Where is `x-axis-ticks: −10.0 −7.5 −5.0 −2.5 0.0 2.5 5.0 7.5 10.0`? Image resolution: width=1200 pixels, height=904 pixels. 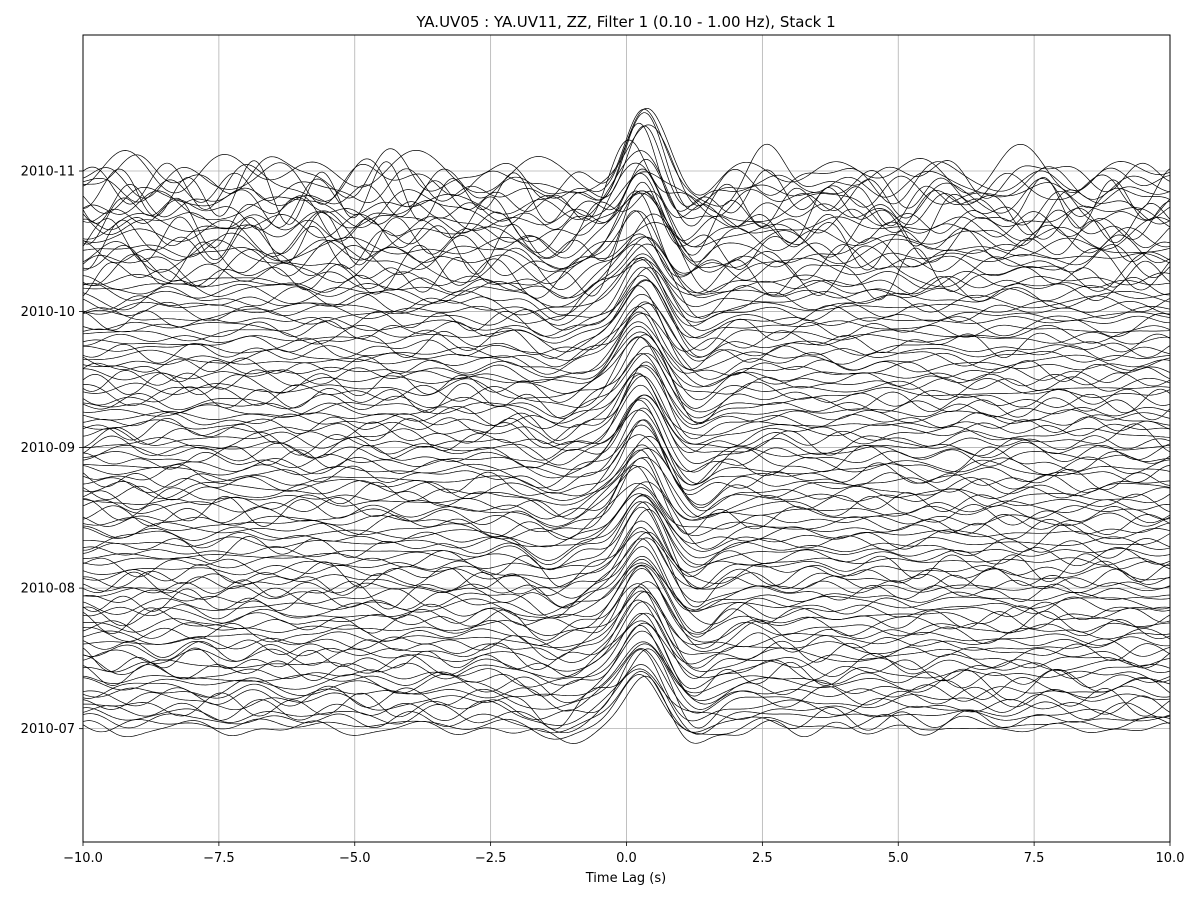 x-axis-ticks: −10.0 −7.5 −5.0 −2.5 0.0 2.5 5.0 7.5 10.0 is located at coordinates (623, 854).